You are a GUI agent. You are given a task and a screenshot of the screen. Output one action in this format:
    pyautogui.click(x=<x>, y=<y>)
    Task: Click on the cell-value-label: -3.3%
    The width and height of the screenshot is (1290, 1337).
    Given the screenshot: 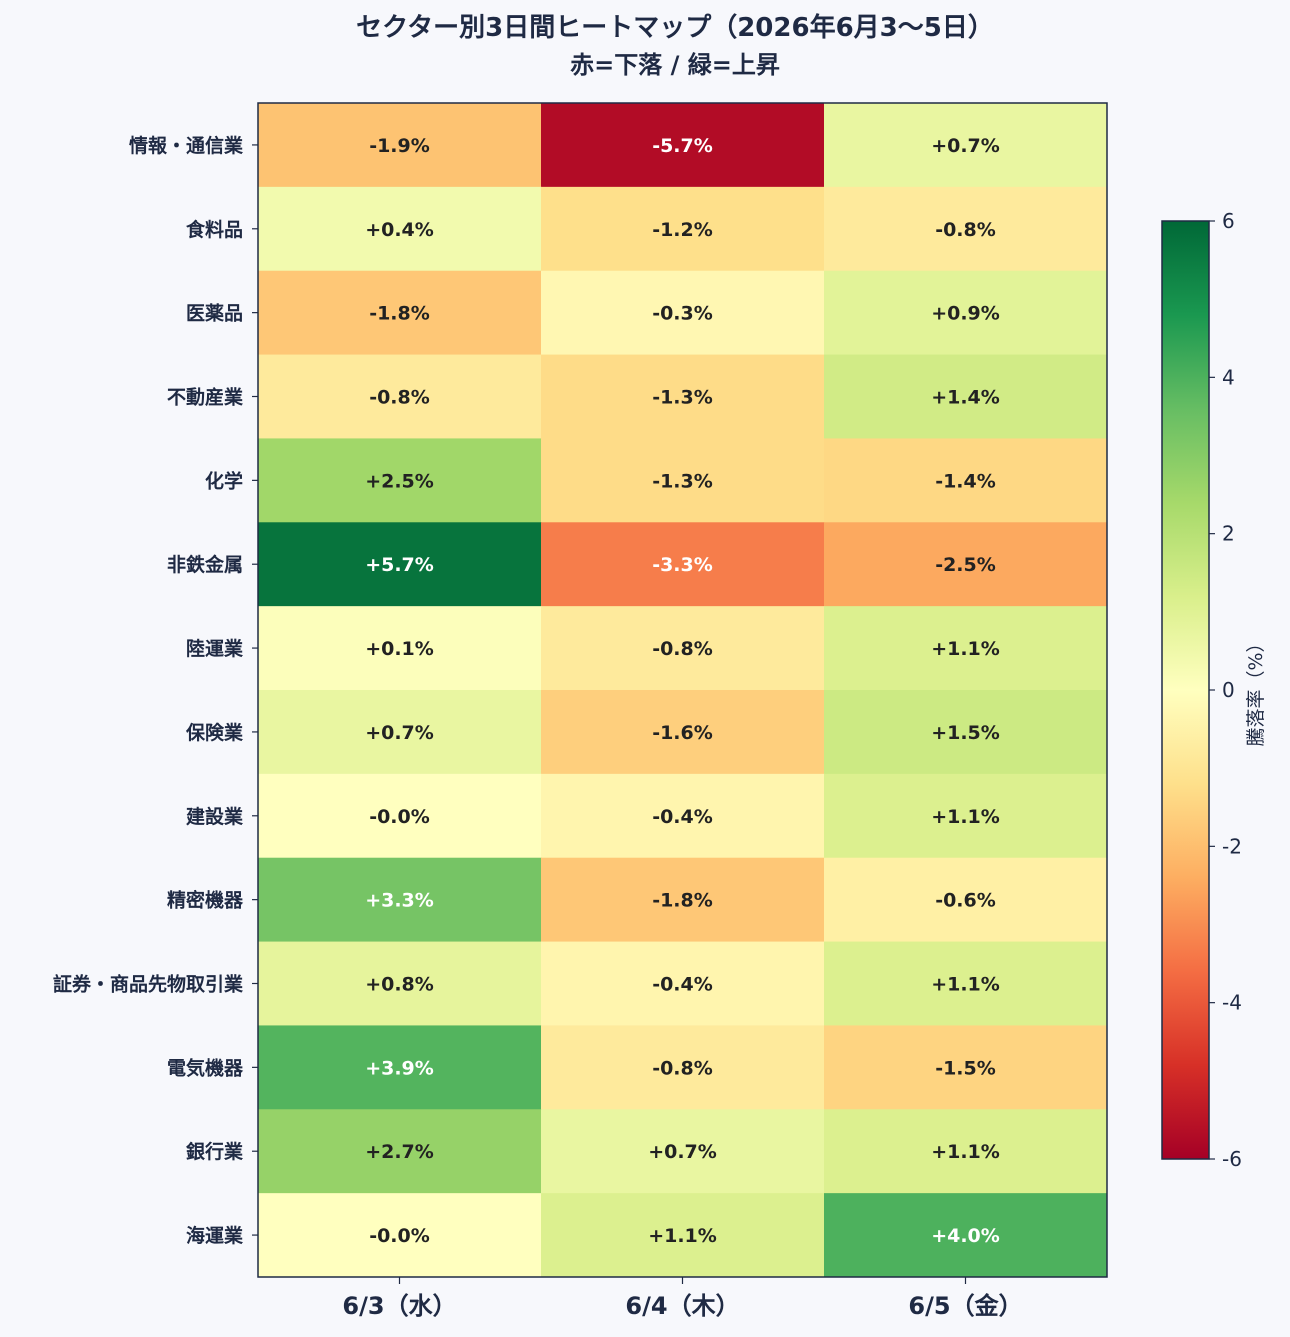 What is the action you would take?
    pyautogui.click(x=682, y=565)
    